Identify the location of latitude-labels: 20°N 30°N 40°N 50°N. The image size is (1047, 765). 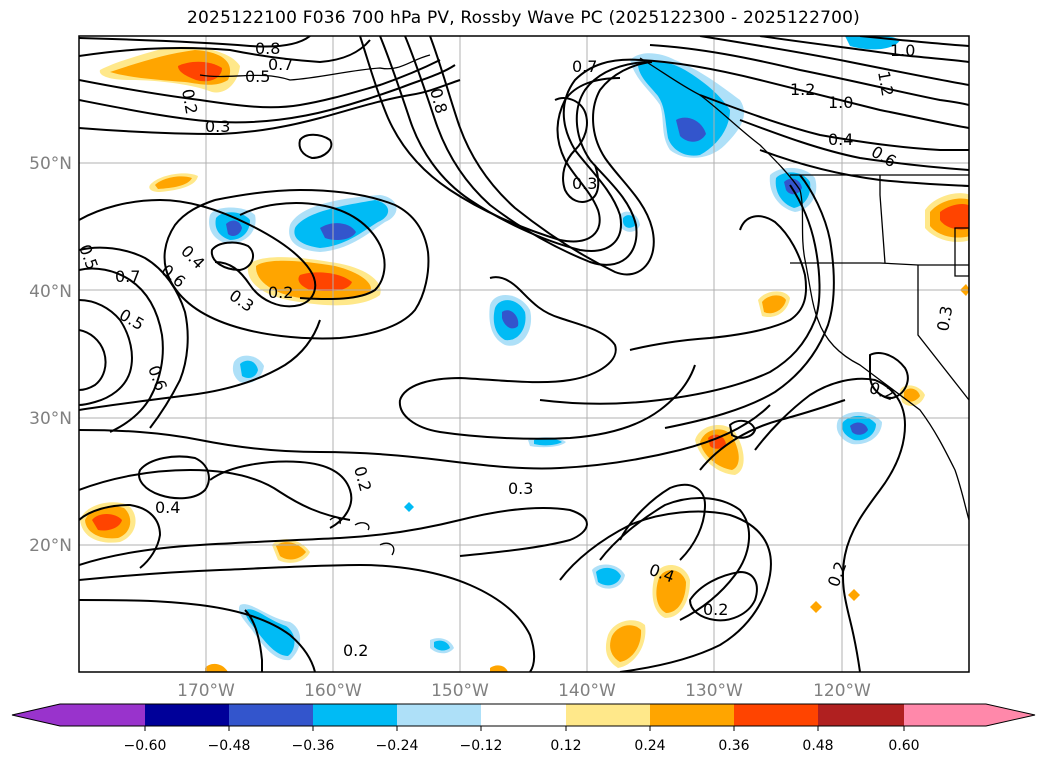
(50, 355).